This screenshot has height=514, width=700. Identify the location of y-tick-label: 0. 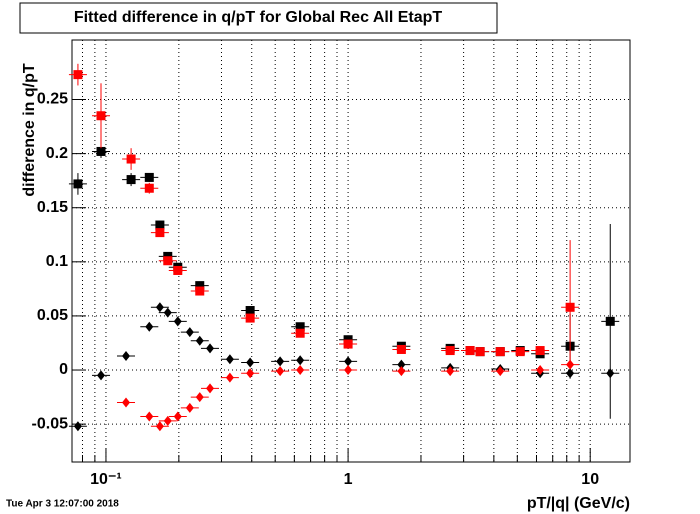
(63, 369).